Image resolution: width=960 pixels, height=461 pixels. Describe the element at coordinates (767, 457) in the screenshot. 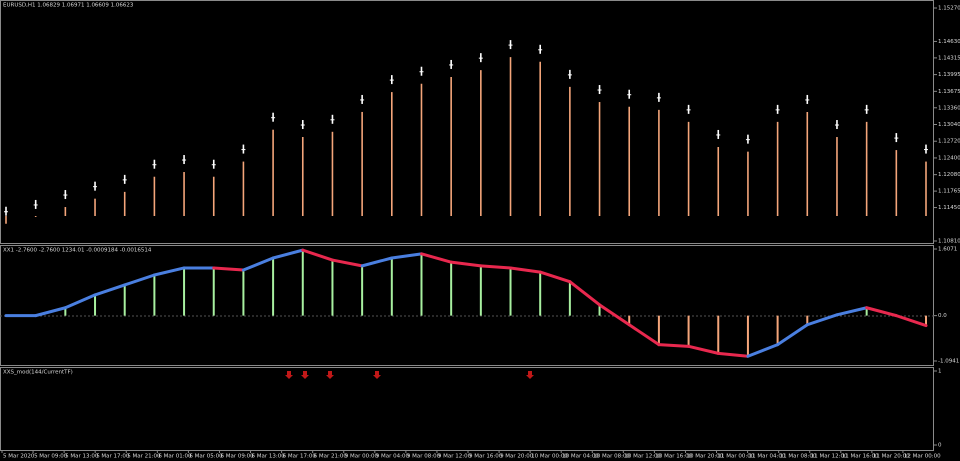

I see `time-label: 11 Mar 04:00` at that location.